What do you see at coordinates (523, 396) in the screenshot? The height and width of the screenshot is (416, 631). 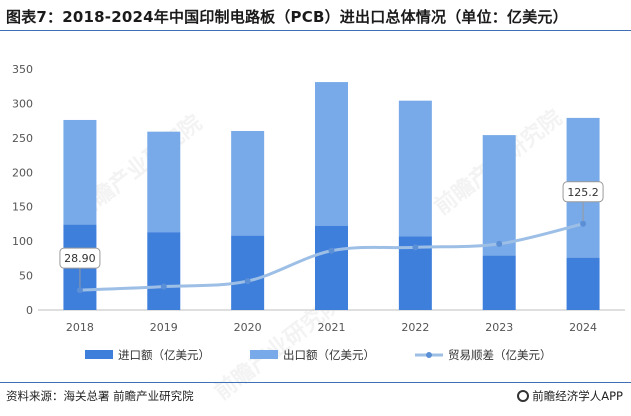 I see `brand-logo-icon` at bounding box center [523, 396].